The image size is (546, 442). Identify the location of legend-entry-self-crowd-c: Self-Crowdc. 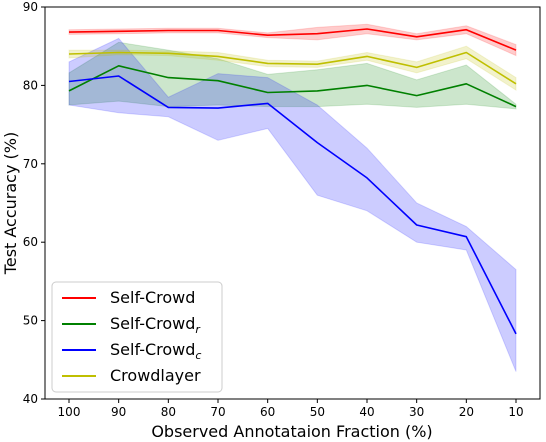
(155, 351).